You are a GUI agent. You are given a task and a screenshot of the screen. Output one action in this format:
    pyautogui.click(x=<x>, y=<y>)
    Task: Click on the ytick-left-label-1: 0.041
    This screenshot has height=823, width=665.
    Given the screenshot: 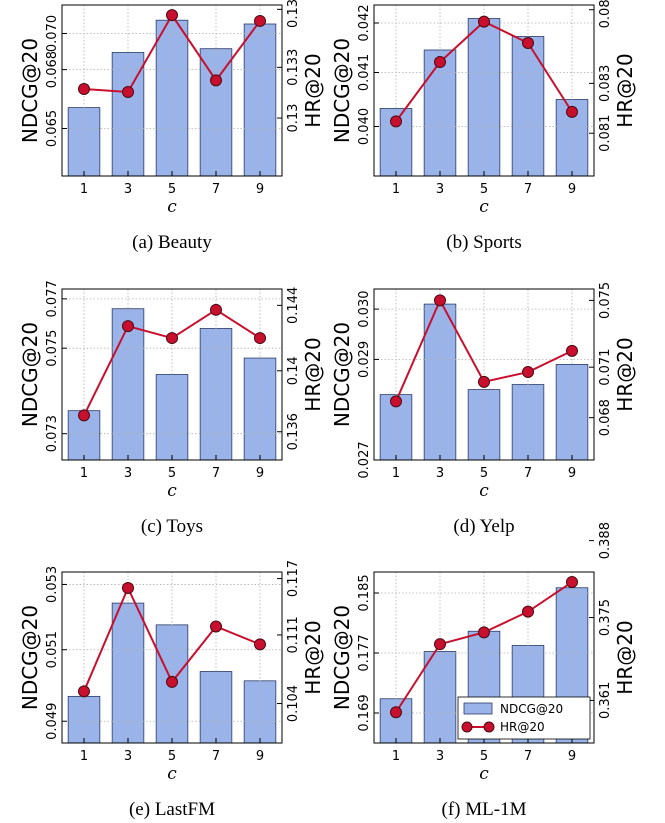 What is the action you would take?
    pyautogui.click(x=364, y=72)
    